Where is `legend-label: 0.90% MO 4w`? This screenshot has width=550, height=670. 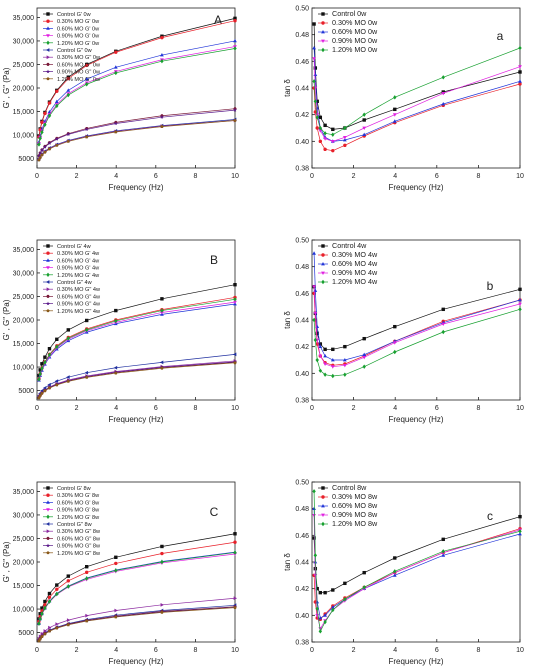
legend-label: 0.90% MO 4w is located at coordinates (355, 272).